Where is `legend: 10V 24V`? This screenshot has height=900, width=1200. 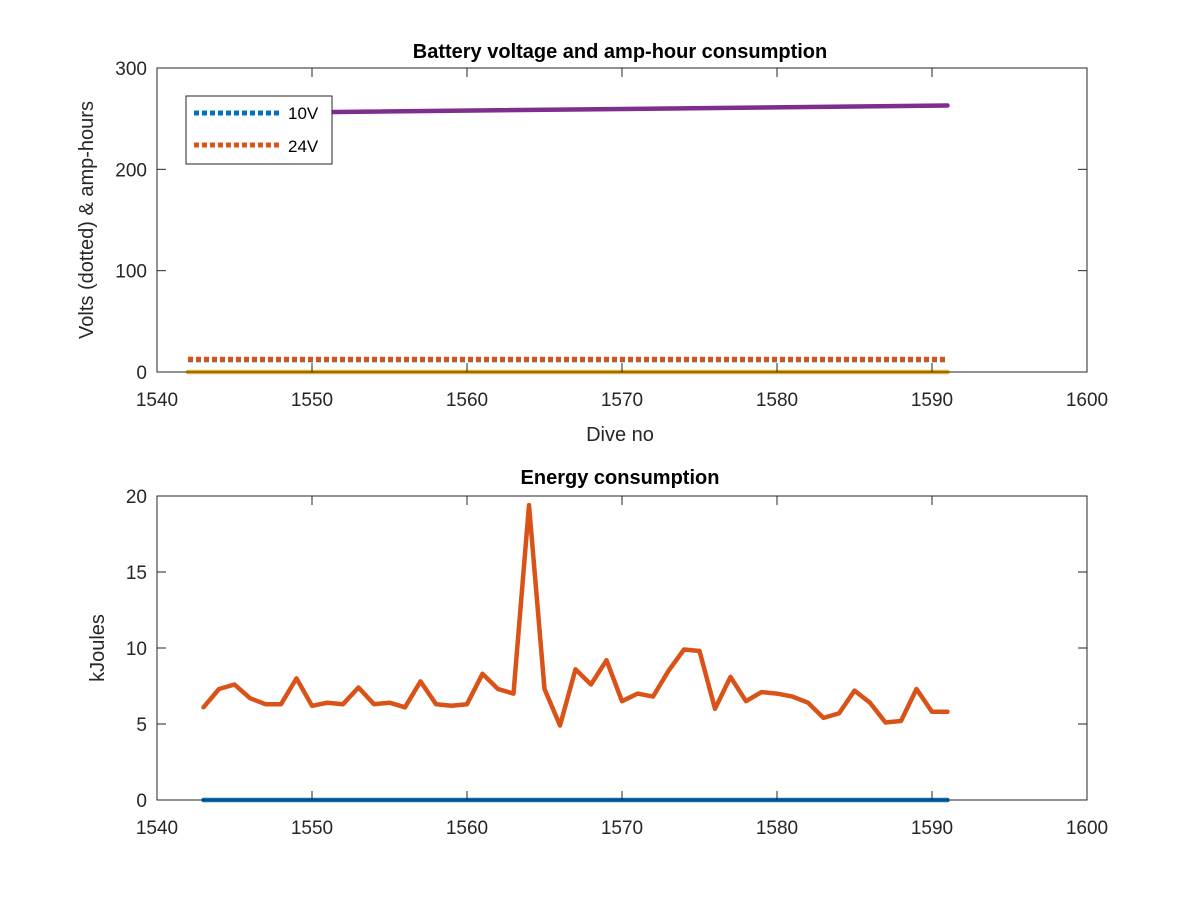
legend: 10V 24V is located at coordinates (259, 130).